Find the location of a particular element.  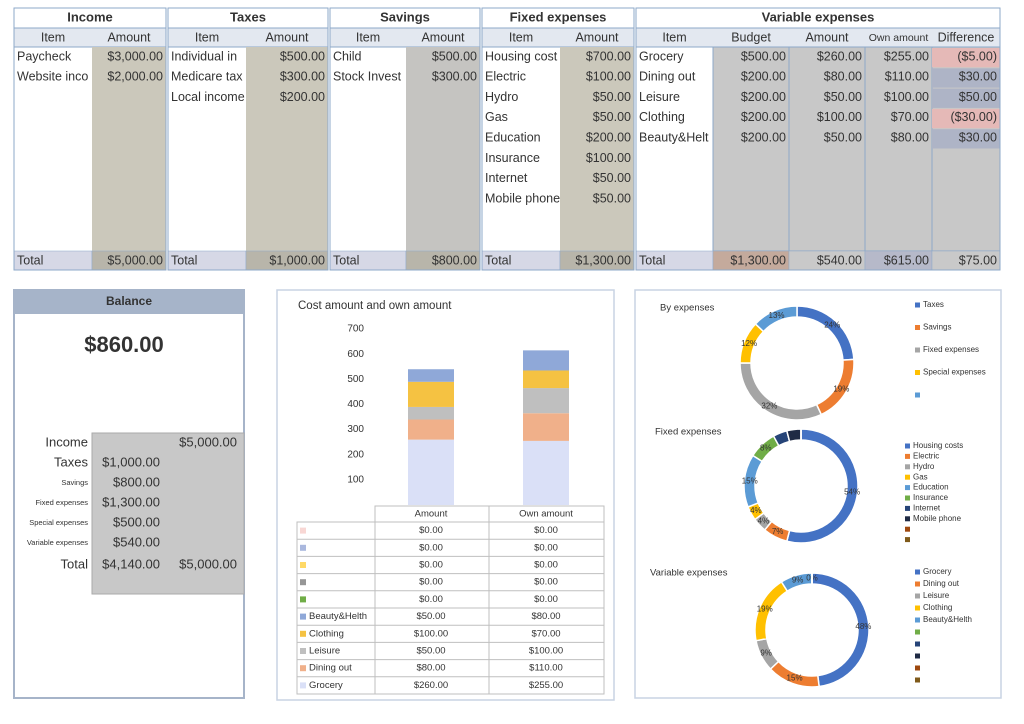

legend-label: Hydro is located at coordinates (924, 466).